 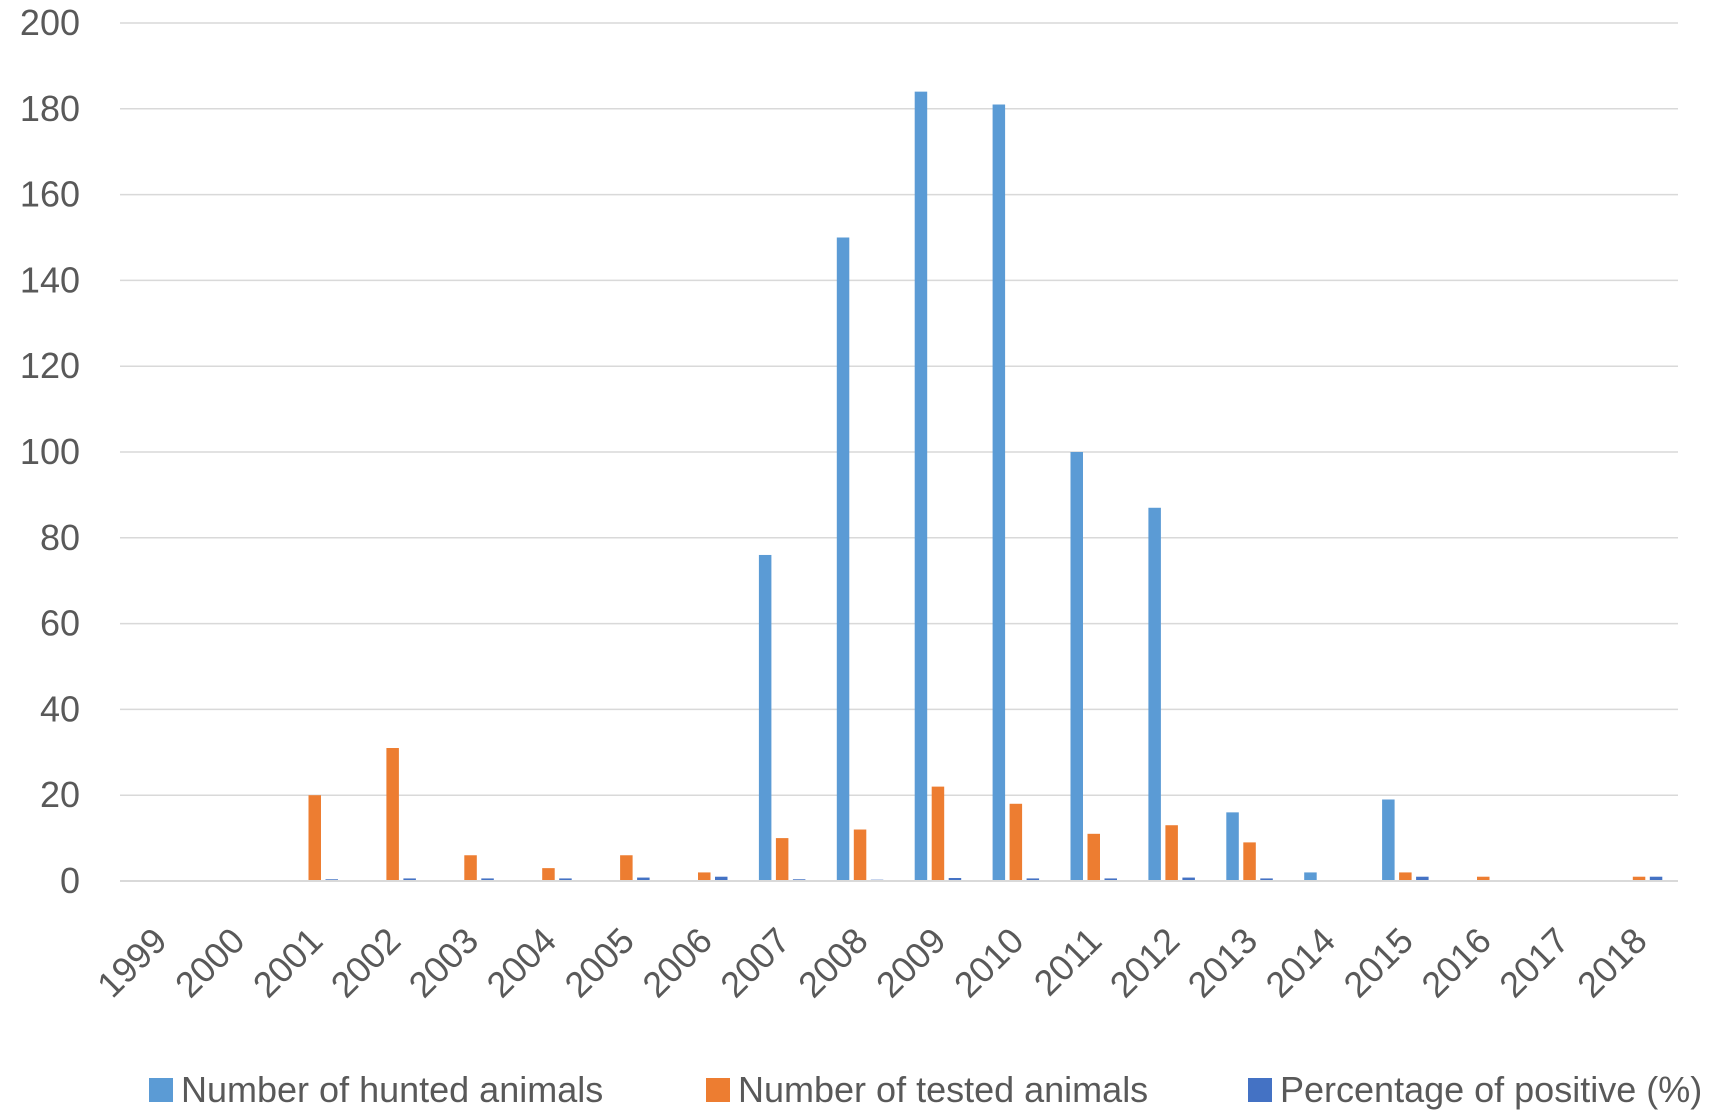 I want to click on y-axis-ticks: 0 20 40 60 80 100 120 140 160 180 200, so click(x=50, y=451).